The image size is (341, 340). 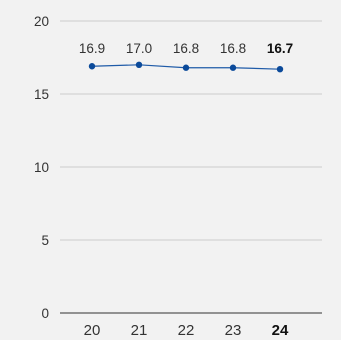 I want to click on y-axis-tick-labels: 0 5 10 15 20, so click(x=41, y=167).